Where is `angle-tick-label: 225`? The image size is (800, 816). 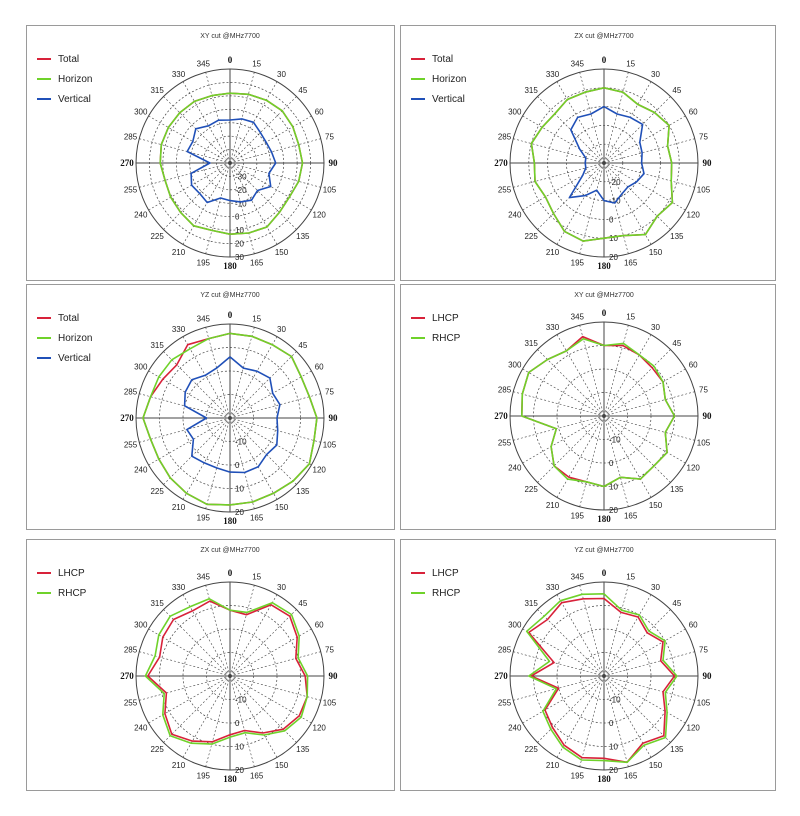 angle-tick-label: 225 is located at coordinates (531, 489).